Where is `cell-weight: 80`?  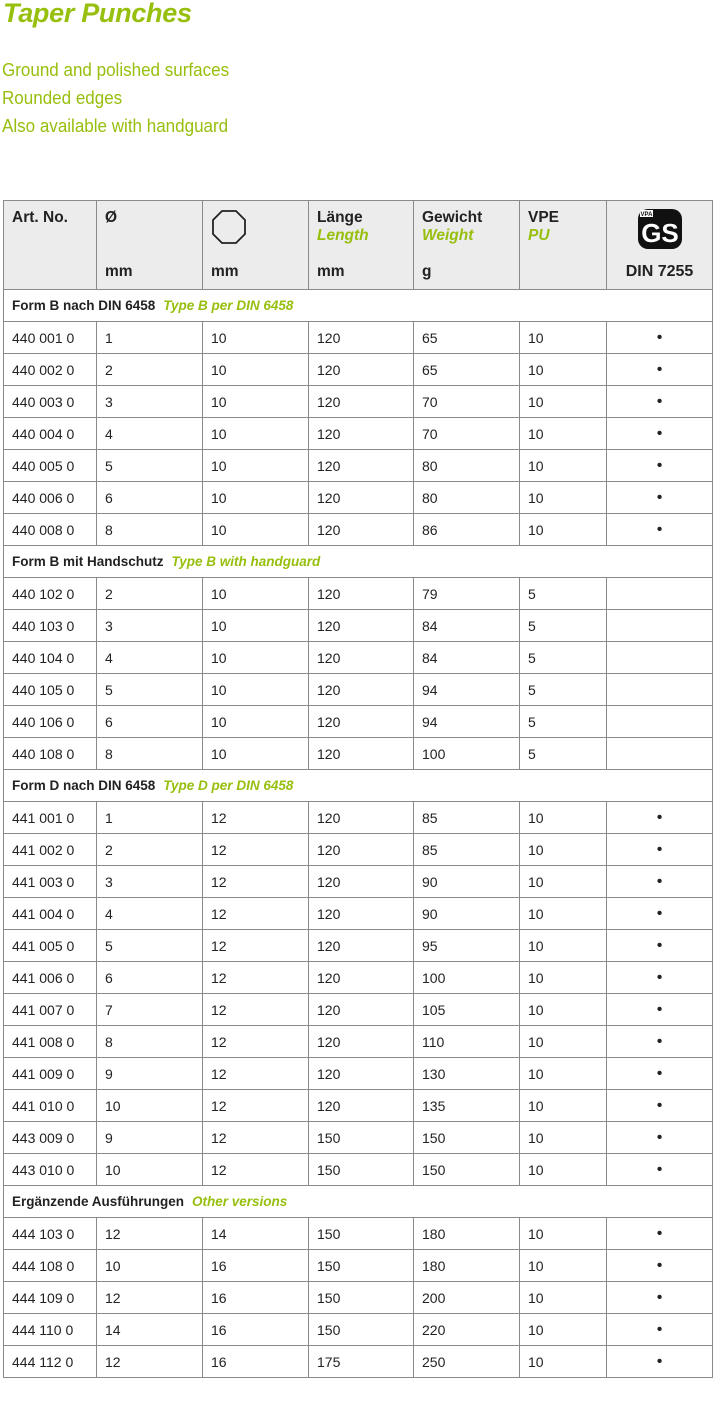 cell-weight: 80 is located at coordinates (466, 497).